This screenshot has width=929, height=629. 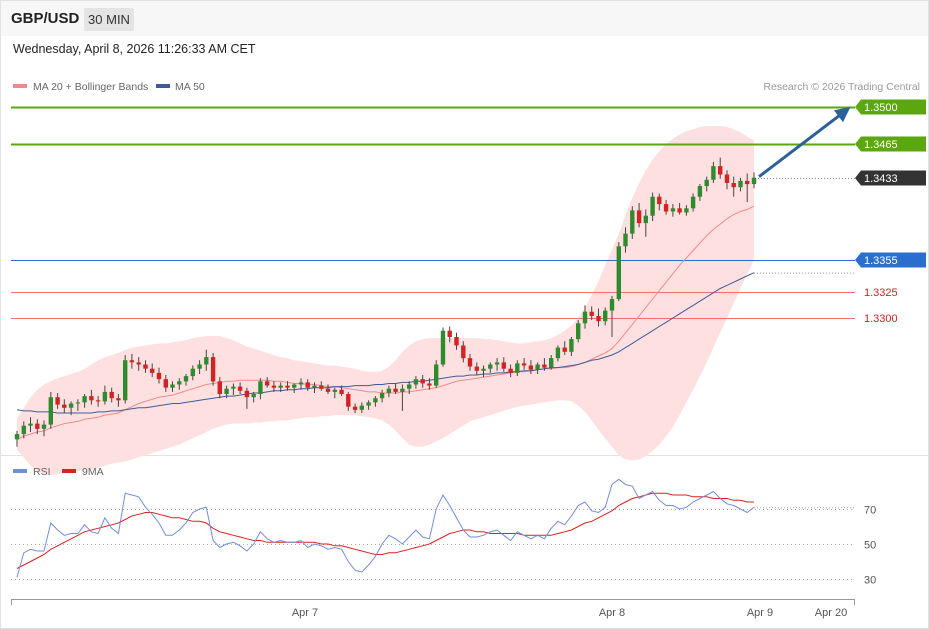 What do you see at coordinates (20, 471) in the screenshot?
I see `legend-swatch-rsi` at bounding box center [20, 471].